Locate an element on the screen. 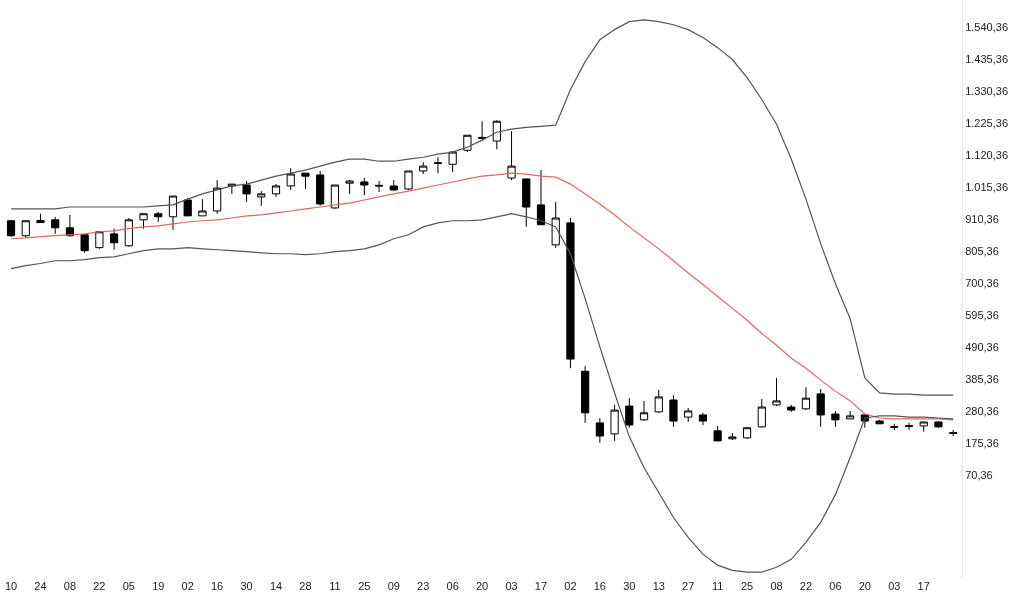 The height and width of the screenshot is (594, 1024). y-tick-label: 280,36 is located at coordinates (982, 411).